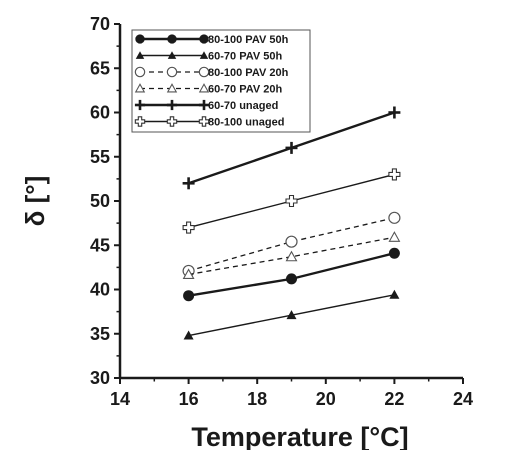  I want to click on y-tick-label: 60, so click(100, 113).